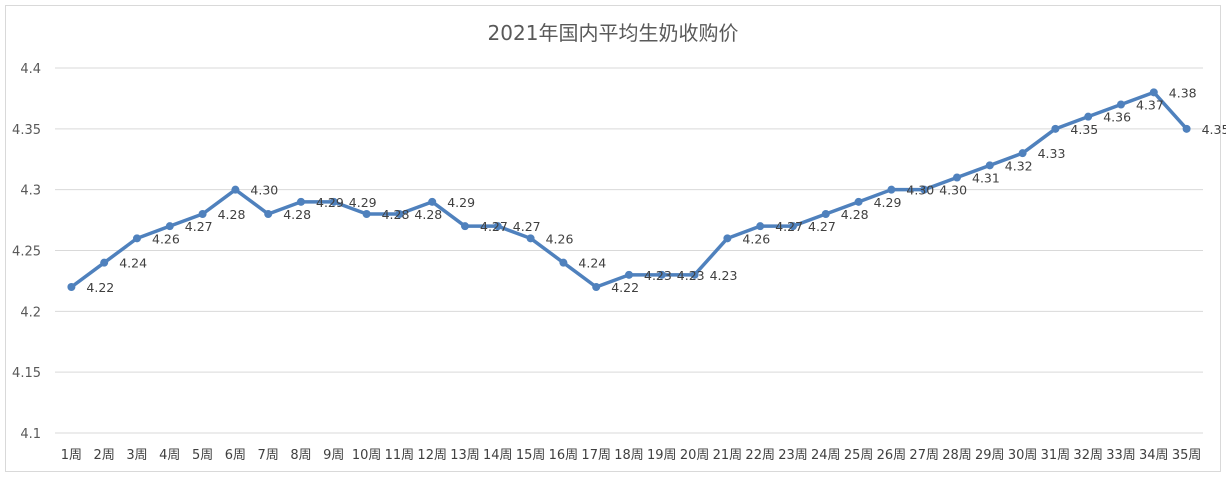 This screenshot has height=481, width=1226. Describe the element at coordinates (662, 455) in the screenshot. I see `x-tick-label: 19周` at that location.